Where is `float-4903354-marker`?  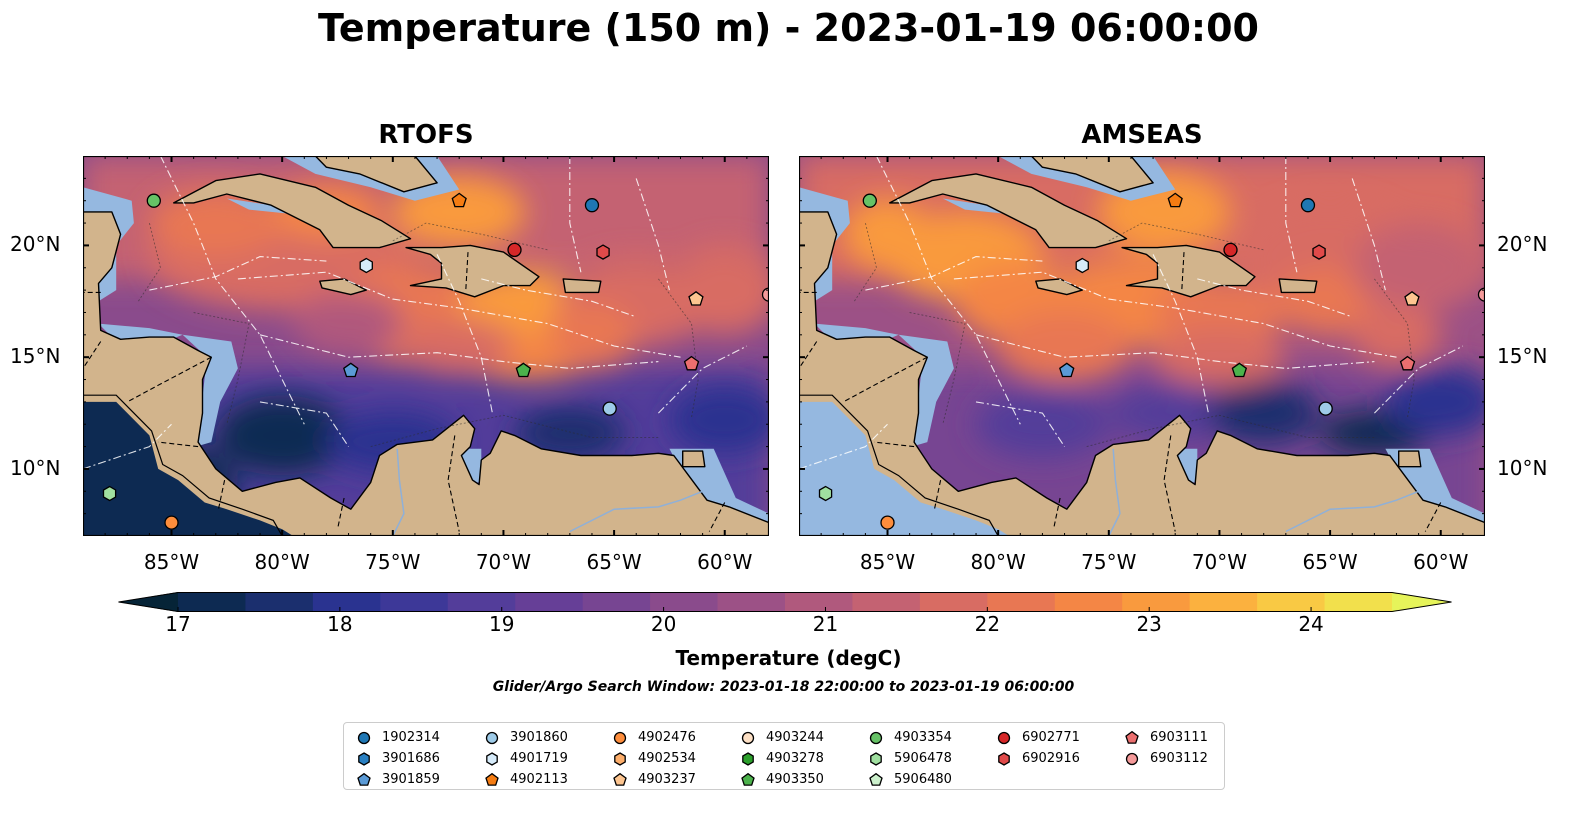
float-4903354-marker is located at coordinates (869, 200).